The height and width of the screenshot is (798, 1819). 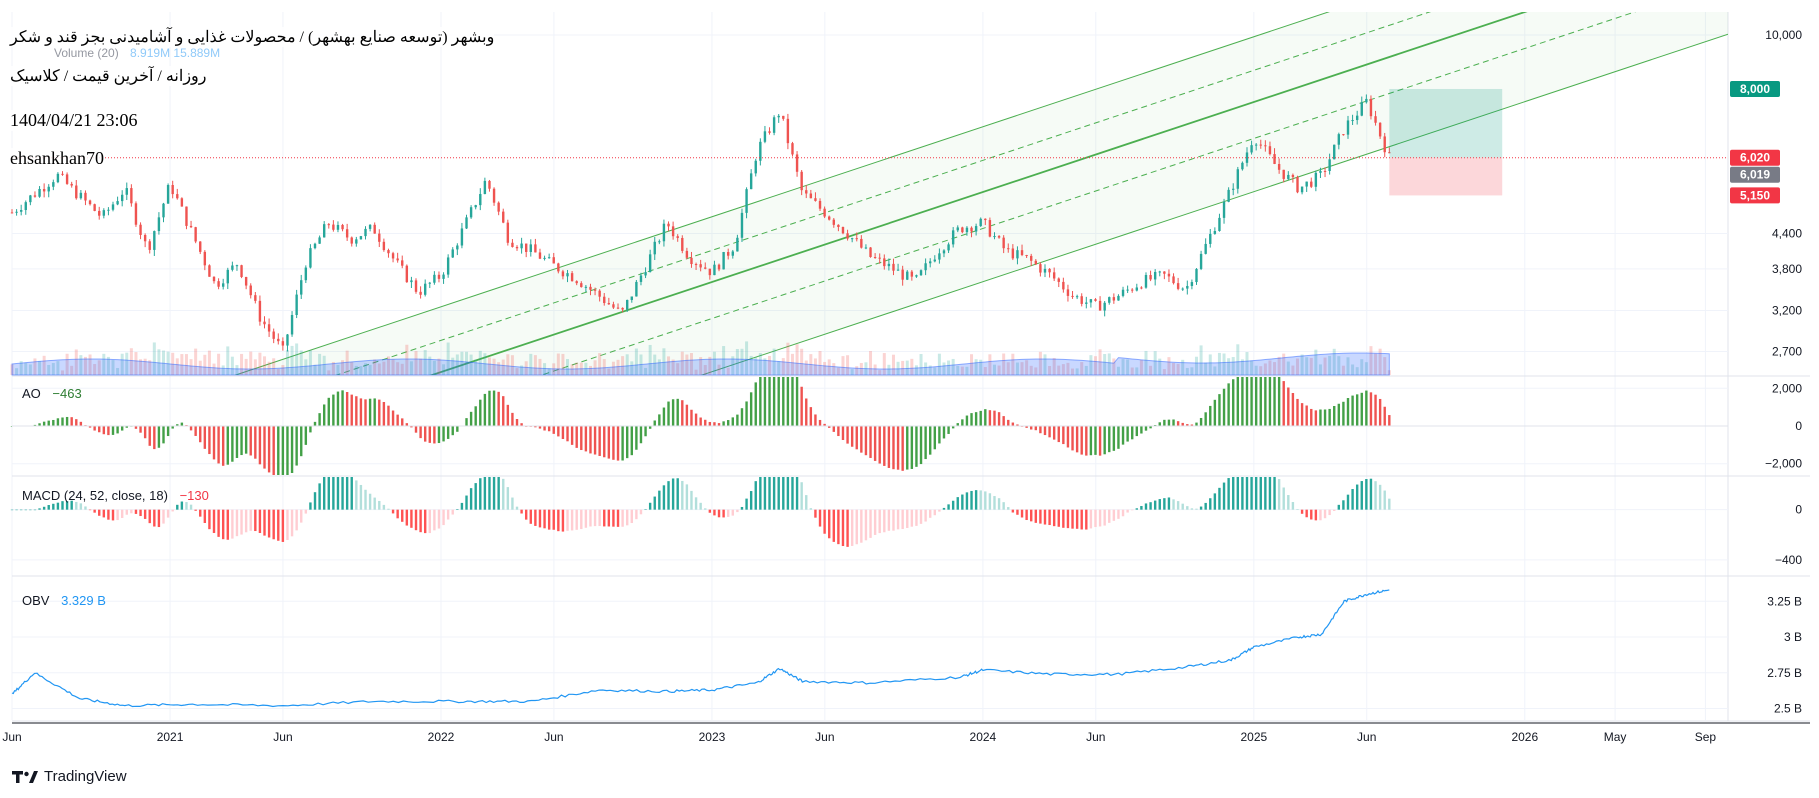 I want to click on ao-tick-label: 0, so click(x=1798, y=426).